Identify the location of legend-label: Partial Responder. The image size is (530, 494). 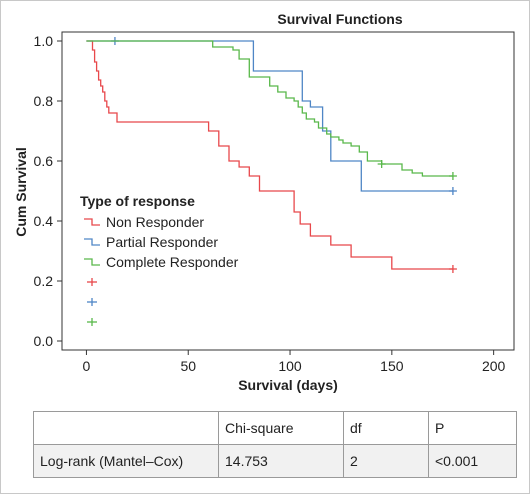
(162, 242).